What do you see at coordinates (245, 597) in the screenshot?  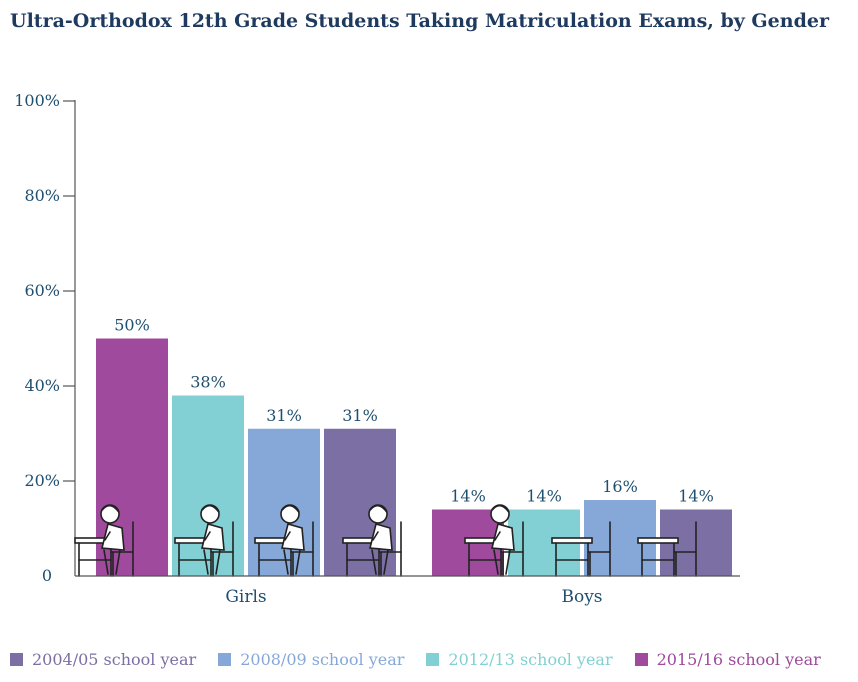 I see `x-category-label: Girls` at bounding box center [245, 597].